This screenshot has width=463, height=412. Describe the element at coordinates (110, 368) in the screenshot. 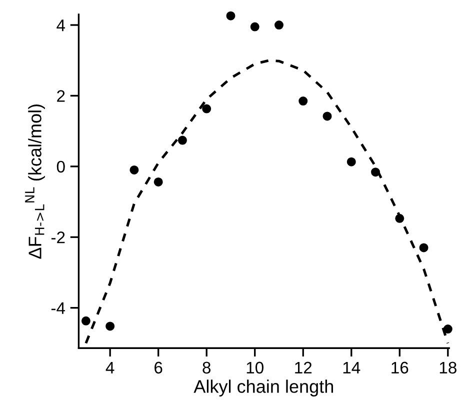

I see `x-tick-label: 4` at that location.